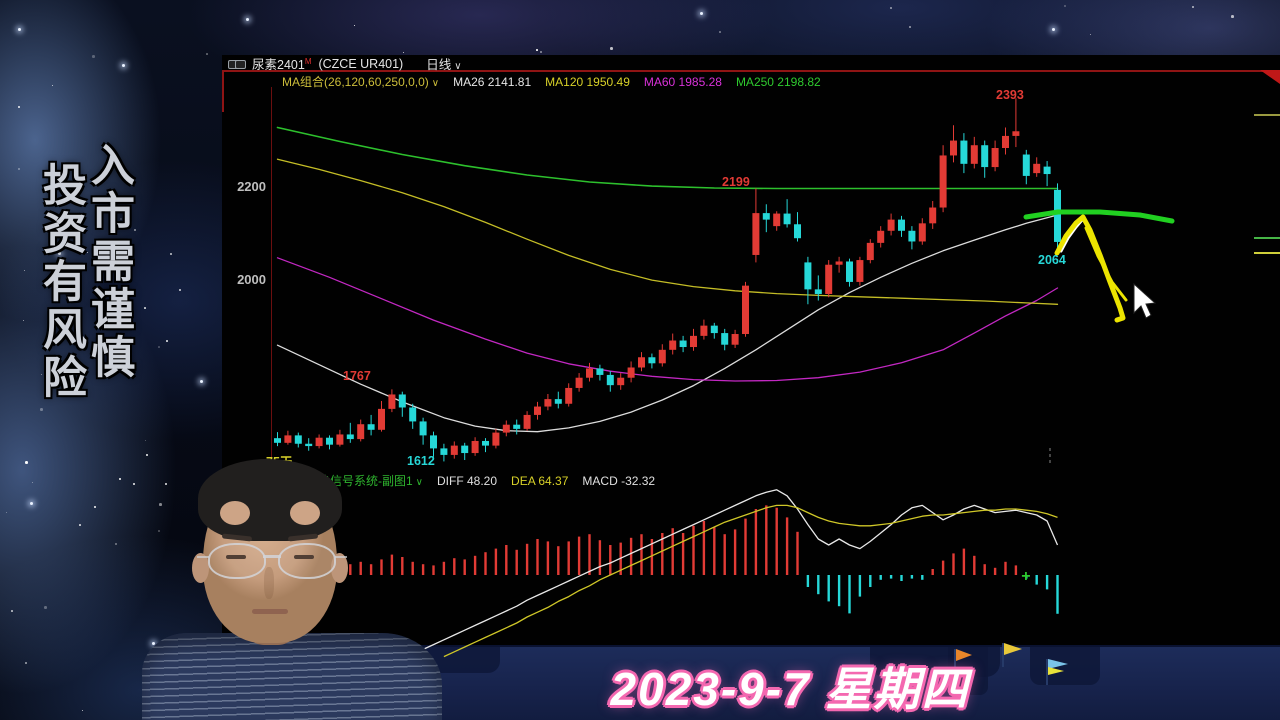 Image resolution: width=1280 pixels, height=720 pixels. What do you see at coordinates (304, 557) in the screenshot?
I see `presenter-eye` at bounding box center [304, 557].